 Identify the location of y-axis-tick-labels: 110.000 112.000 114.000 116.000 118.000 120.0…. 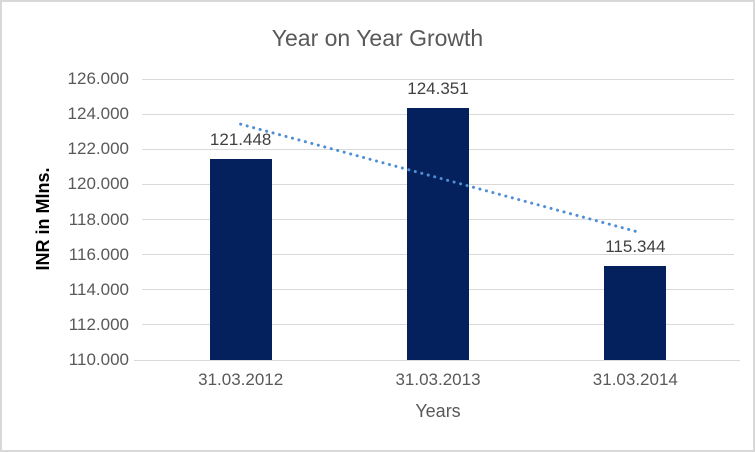
(65, 219).